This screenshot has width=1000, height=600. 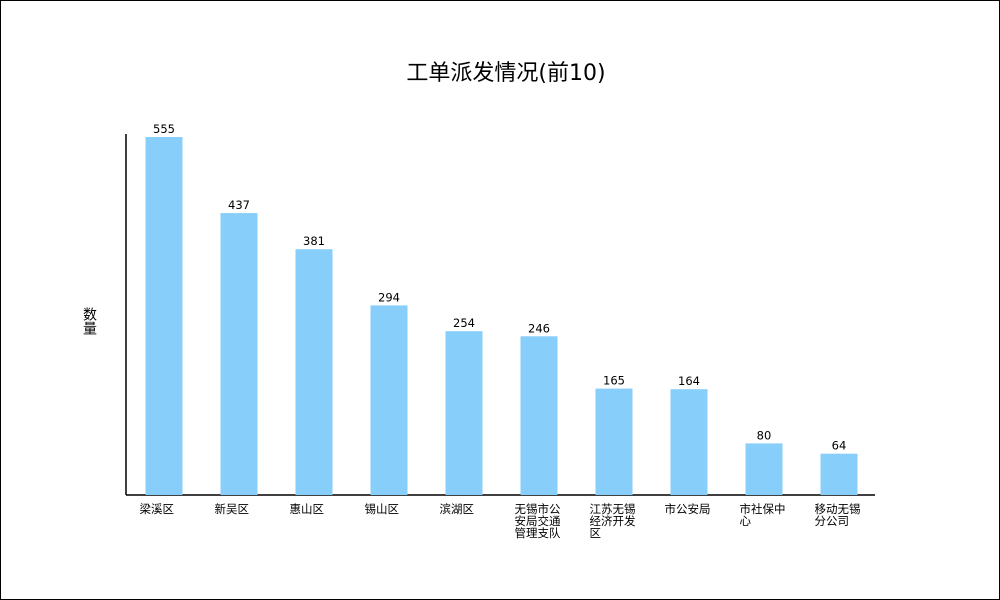 What do you see at coordinates (763, 515) in the screenshot?
I see `x-tick-label: 市社保中心` at bounding box center [763, 515].